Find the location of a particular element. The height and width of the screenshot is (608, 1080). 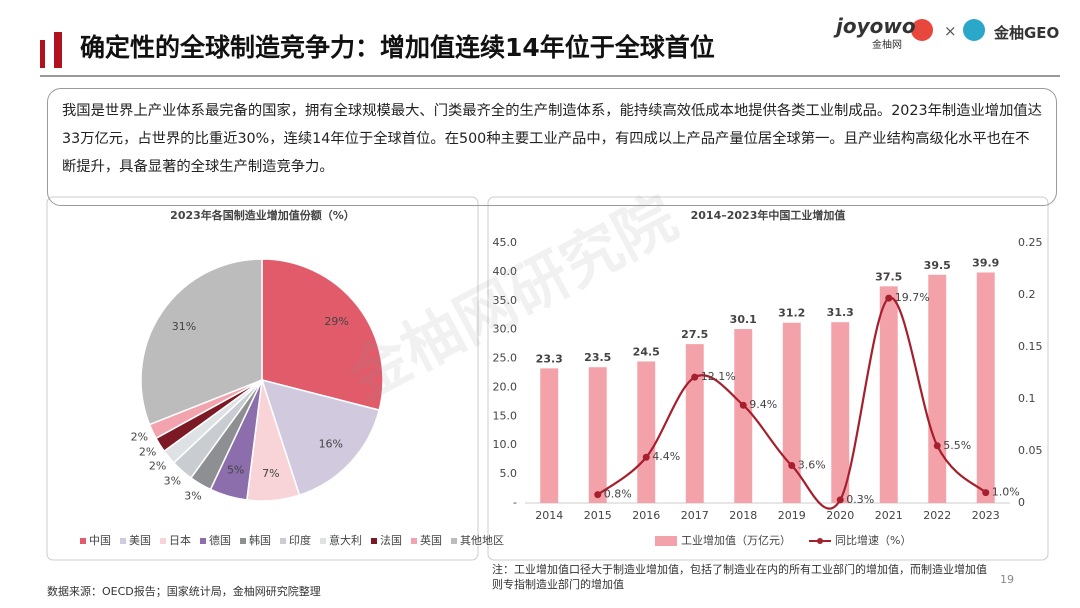

y-tick-label: 10.0 is located at coordinates (505, 444).